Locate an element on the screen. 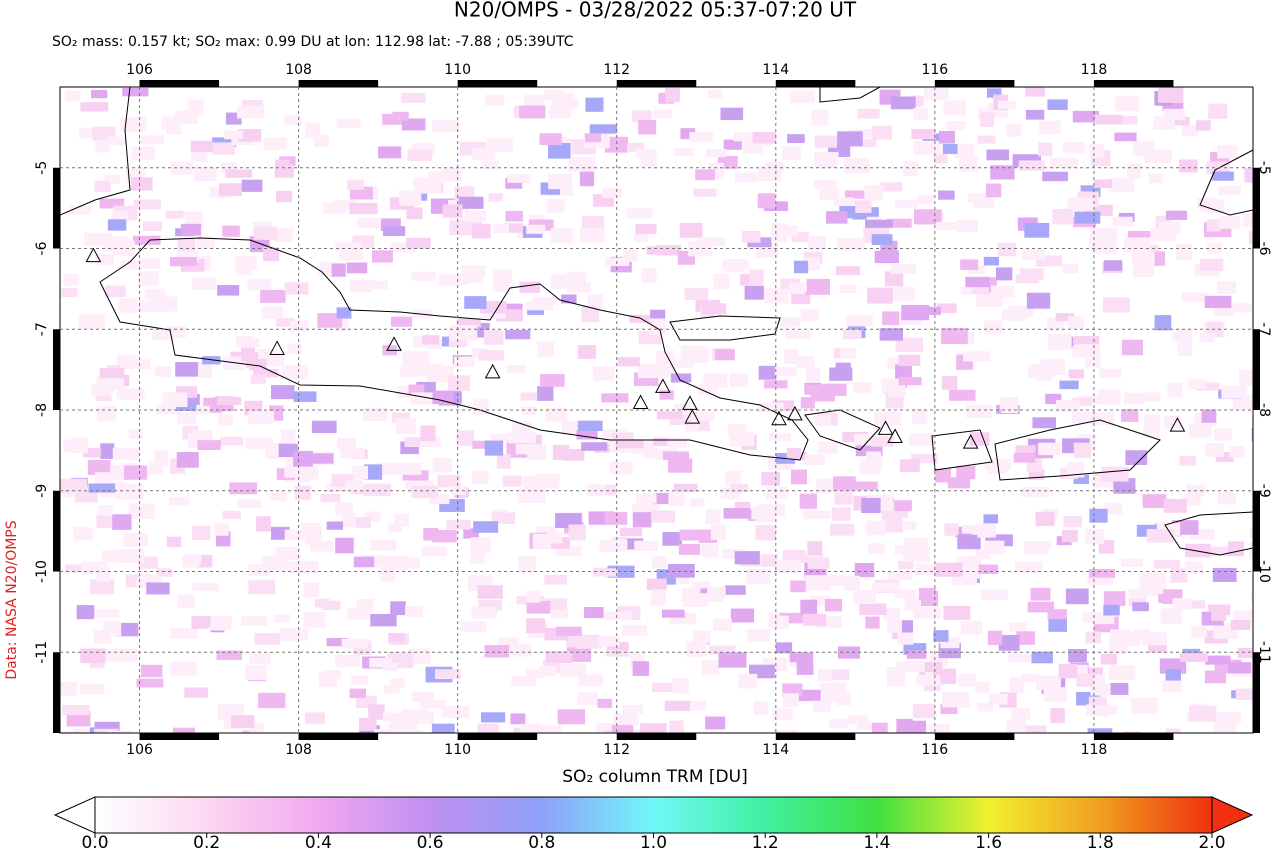 Image resolution: width=1272 pixels, height=857 pixels. frame-strip is located at coordinates (497, 83).